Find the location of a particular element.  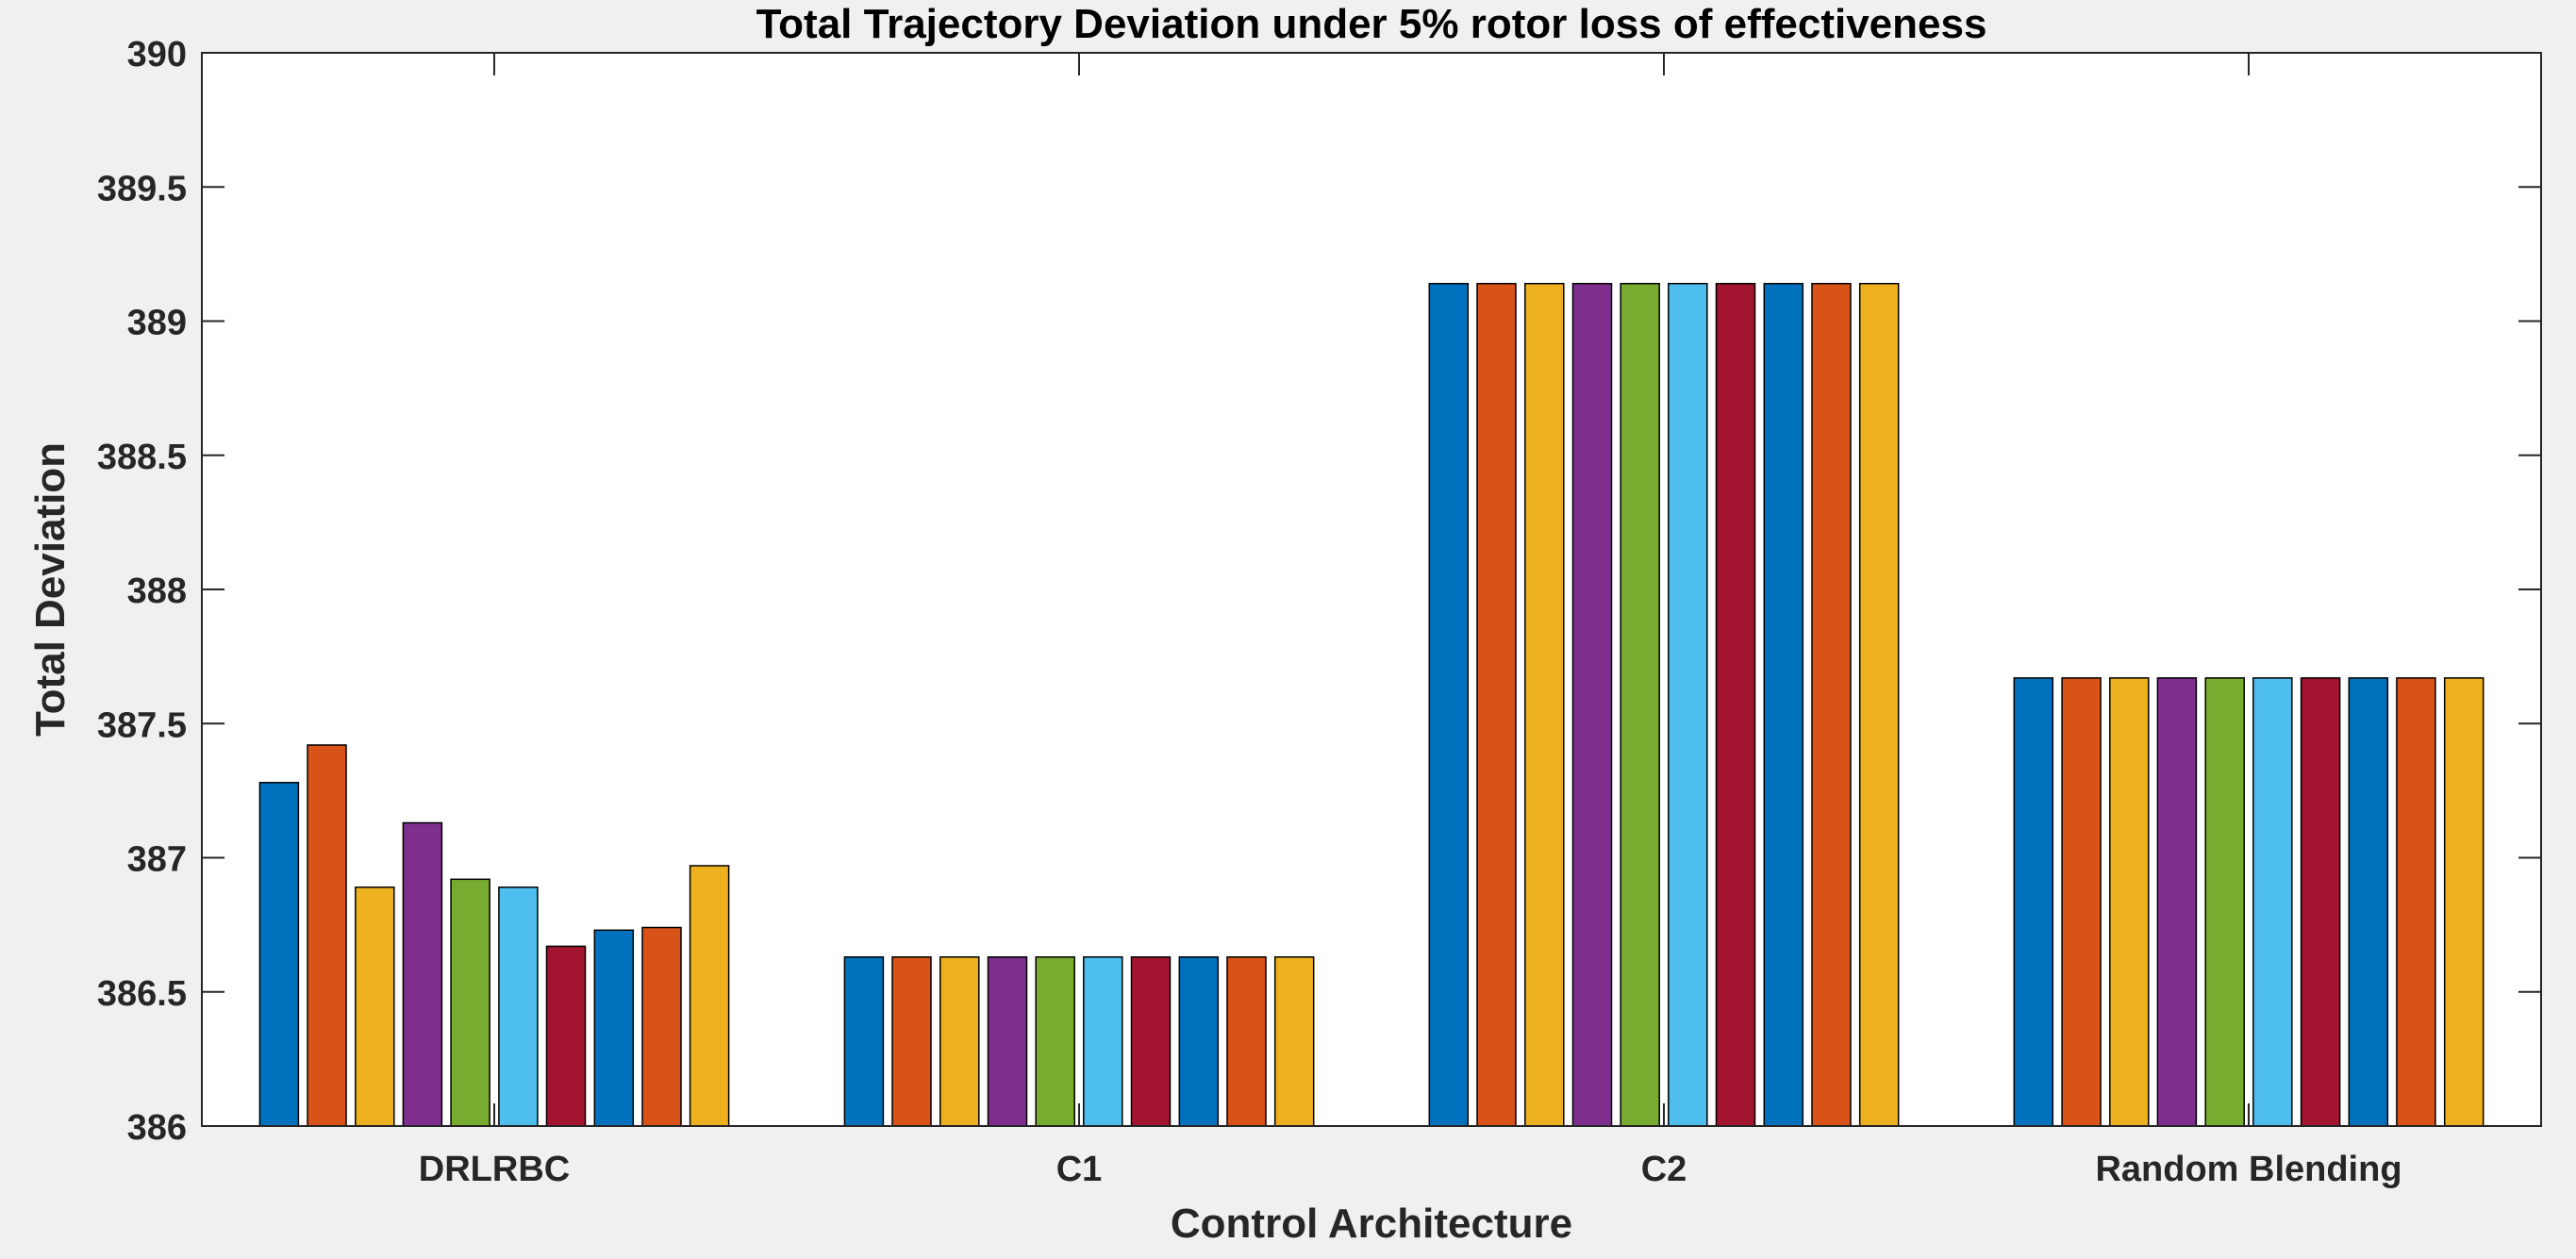

x-tick-label: DRLRBC is located at coordinates (495, 1170).